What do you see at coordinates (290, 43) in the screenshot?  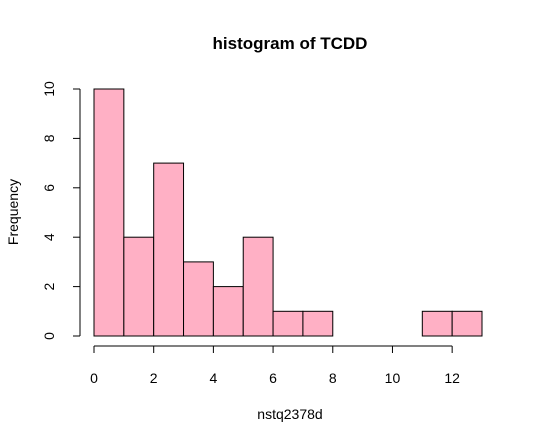 I see `chart-title: histogram of TCDD` at bounding box center [290, 43].